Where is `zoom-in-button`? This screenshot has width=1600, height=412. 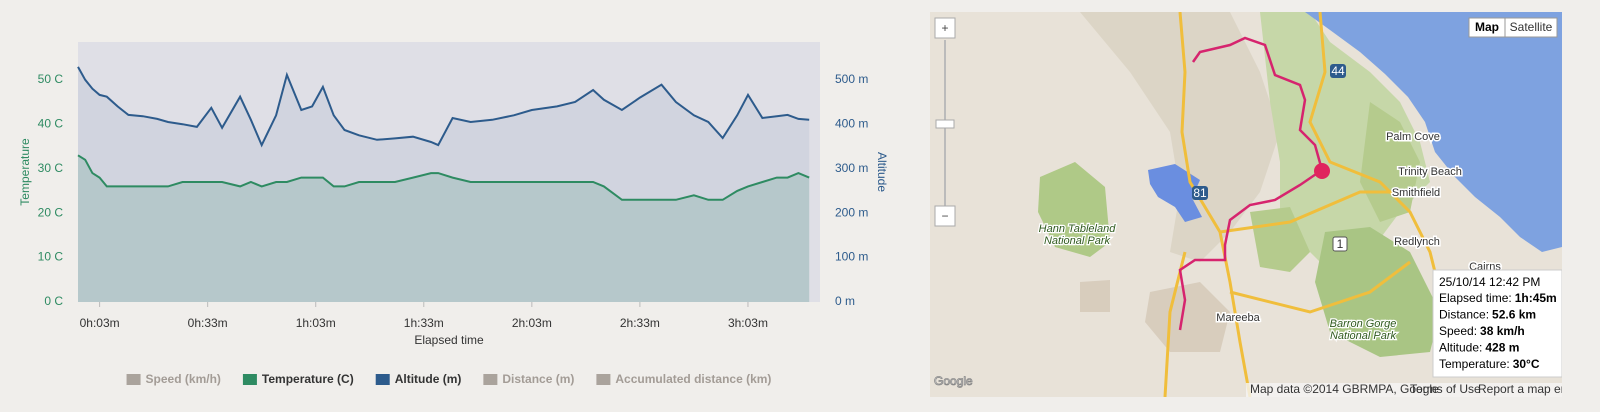
zoom-in-button is located at coordinates (945, 28).